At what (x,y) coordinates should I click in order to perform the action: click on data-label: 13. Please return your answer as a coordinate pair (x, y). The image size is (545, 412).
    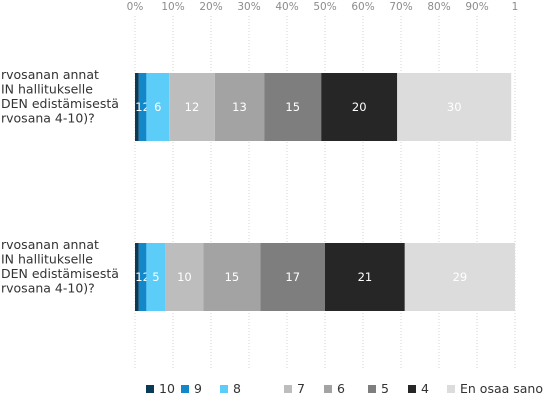
    Looking at the image, I should click on (239, 107).